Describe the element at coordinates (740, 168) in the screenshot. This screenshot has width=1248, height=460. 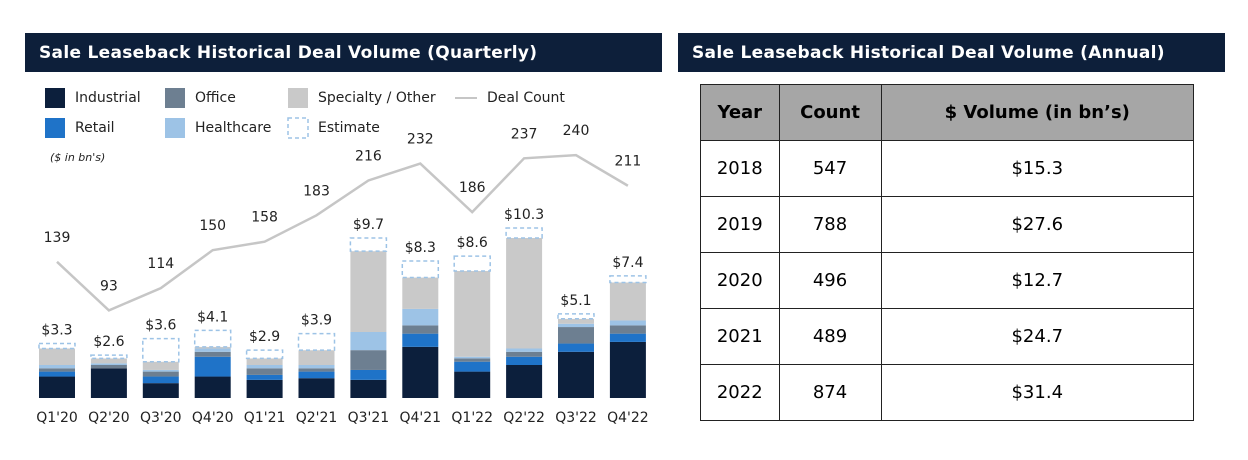
I see `table-cell: 2018` at that location.